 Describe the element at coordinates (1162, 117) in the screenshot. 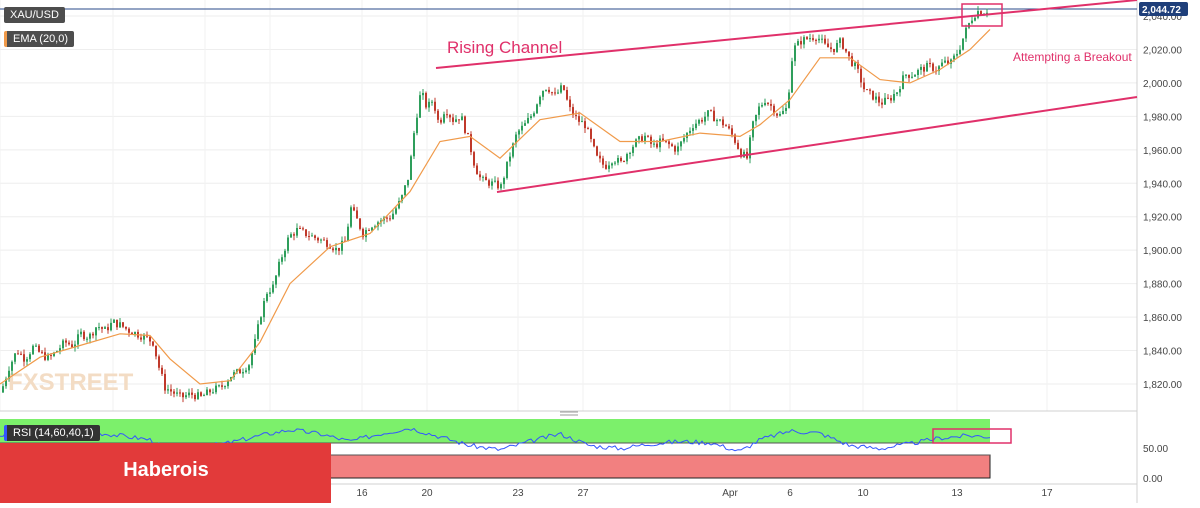

I see `price-tick-label: 1,980.00` at that location.